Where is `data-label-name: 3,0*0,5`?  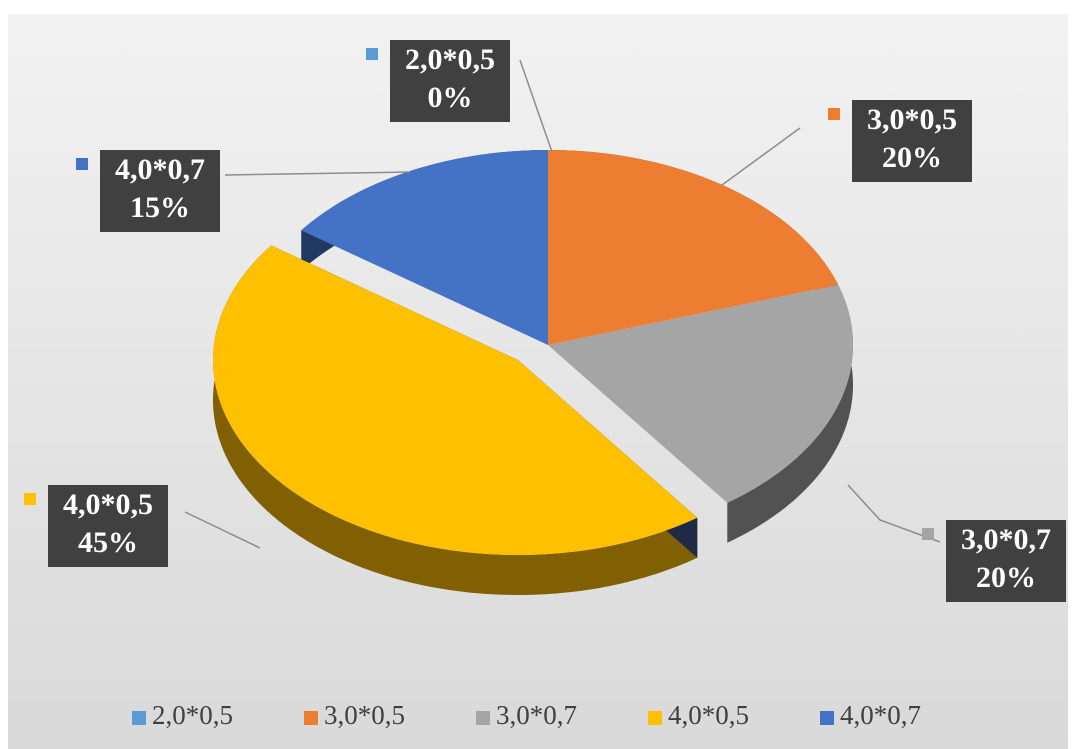
data-label-name: 3,0*0,5 is located at coordinates (912, 119).